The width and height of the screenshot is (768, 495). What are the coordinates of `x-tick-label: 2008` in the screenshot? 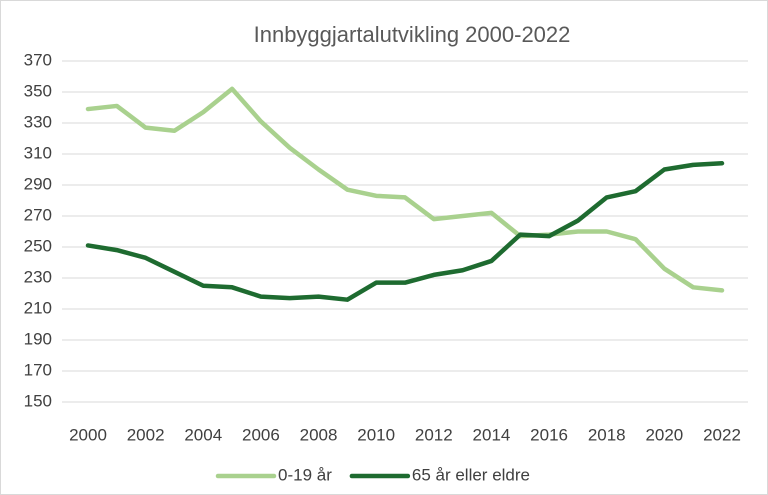 It's located at (319, 434).